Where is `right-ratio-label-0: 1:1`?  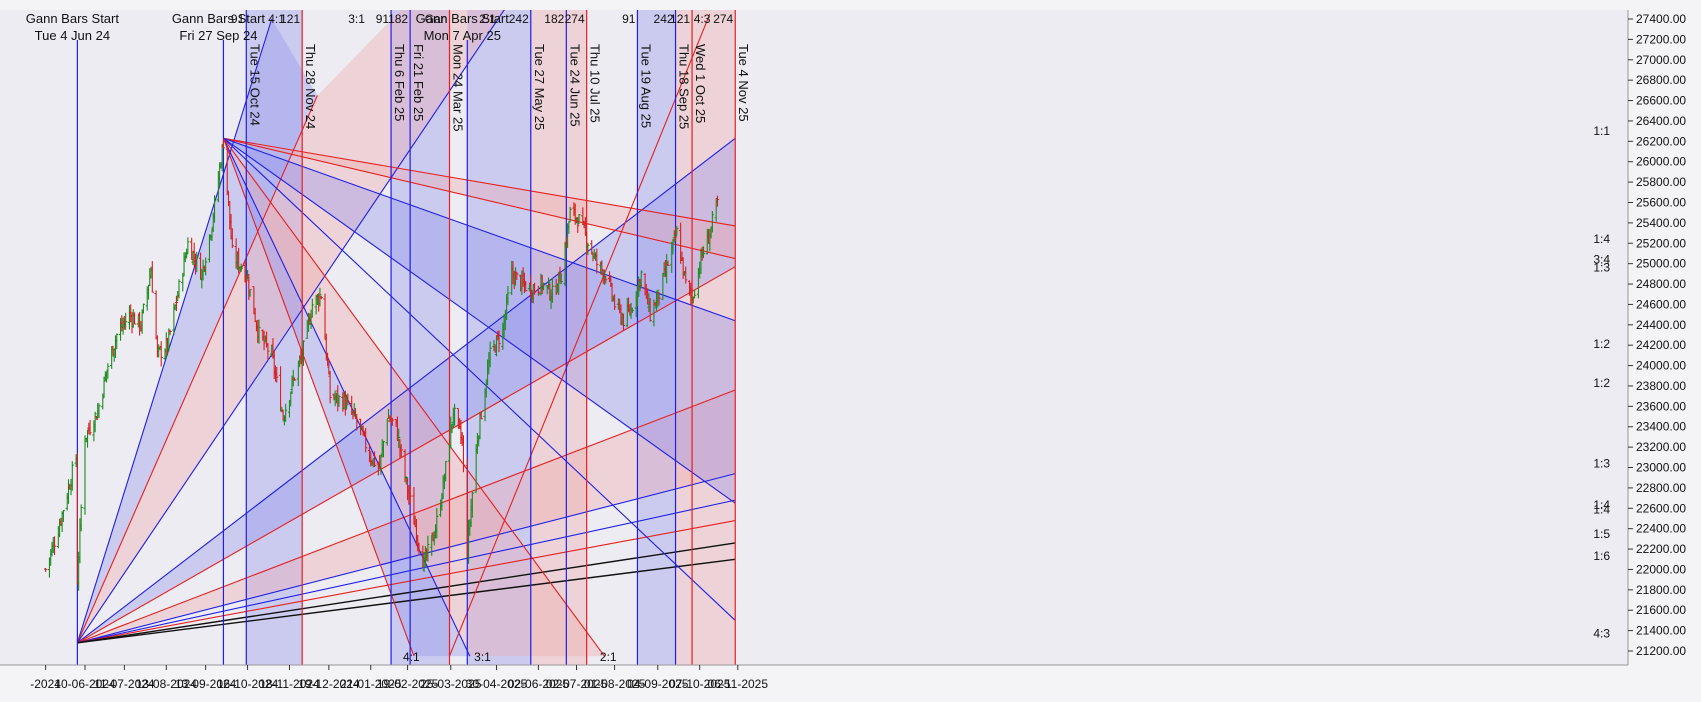 right-ratio-label-0: 1:1 is located at coordinates (1601, 131).